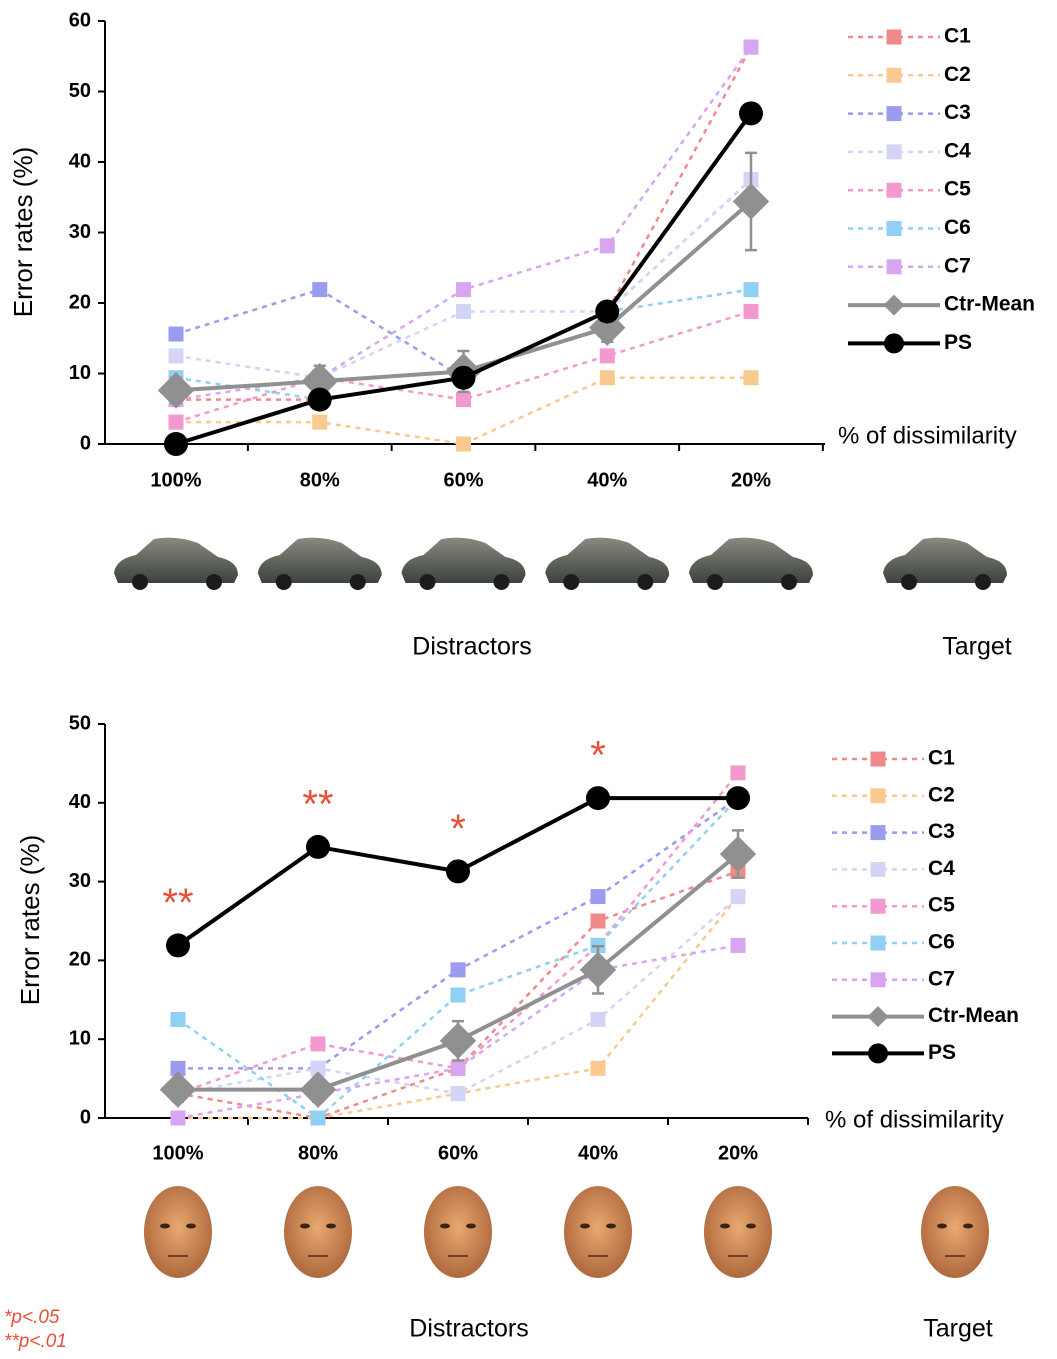 The height and width of the screenshot is (1359, 1057). I want to click on footnote: *p<.05, so click(32, 1317).